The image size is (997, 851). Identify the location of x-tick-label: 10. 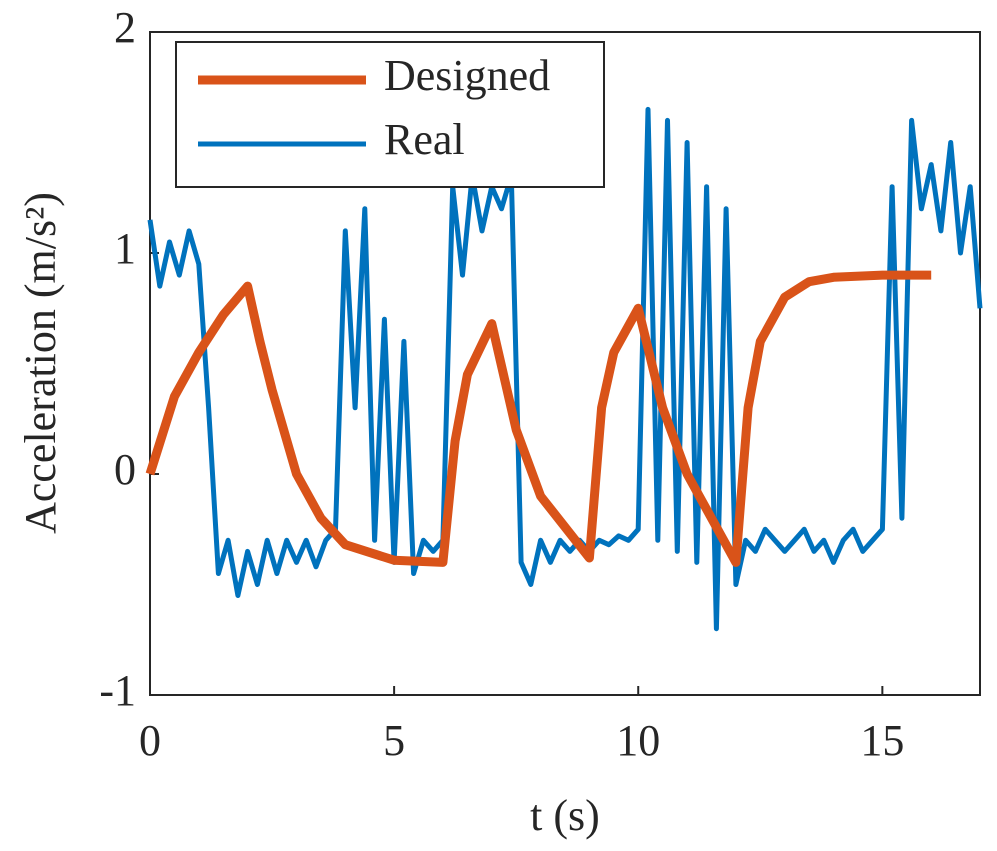
(638, 740).